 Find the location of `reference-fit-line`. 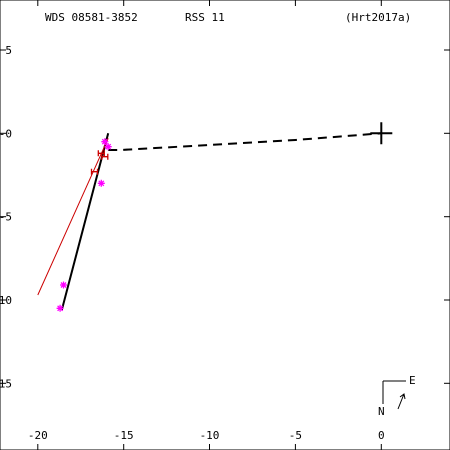

reference-fit-line is located at coordinates (73, 217).